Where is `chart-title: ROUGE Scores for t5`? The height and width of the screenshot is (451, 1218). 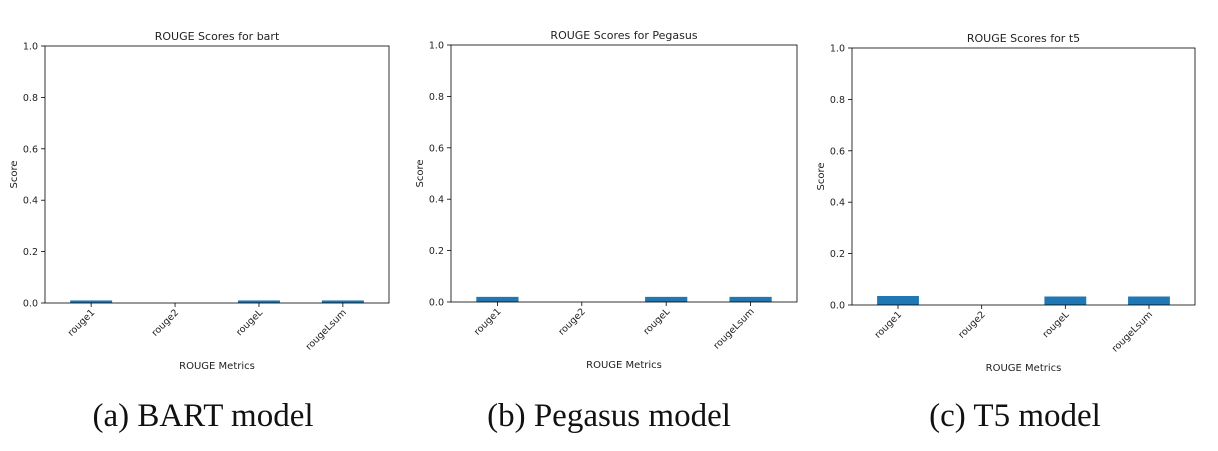
chart-title: ROUGE Scores for t5 is located at coordinates (1023, 38).